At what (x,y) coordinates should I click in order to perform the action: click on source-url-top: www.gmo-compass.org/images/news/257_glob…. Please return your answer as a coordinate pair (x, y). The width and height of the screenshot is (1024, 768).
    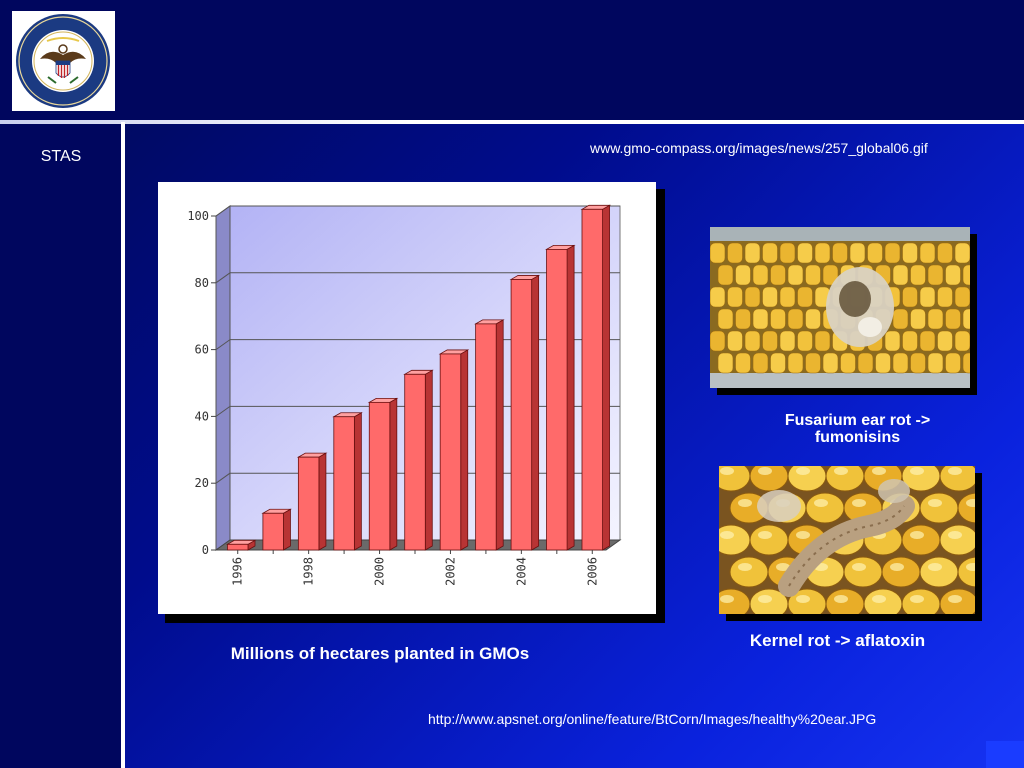
    Looking at the image, I should click on (759, 148).